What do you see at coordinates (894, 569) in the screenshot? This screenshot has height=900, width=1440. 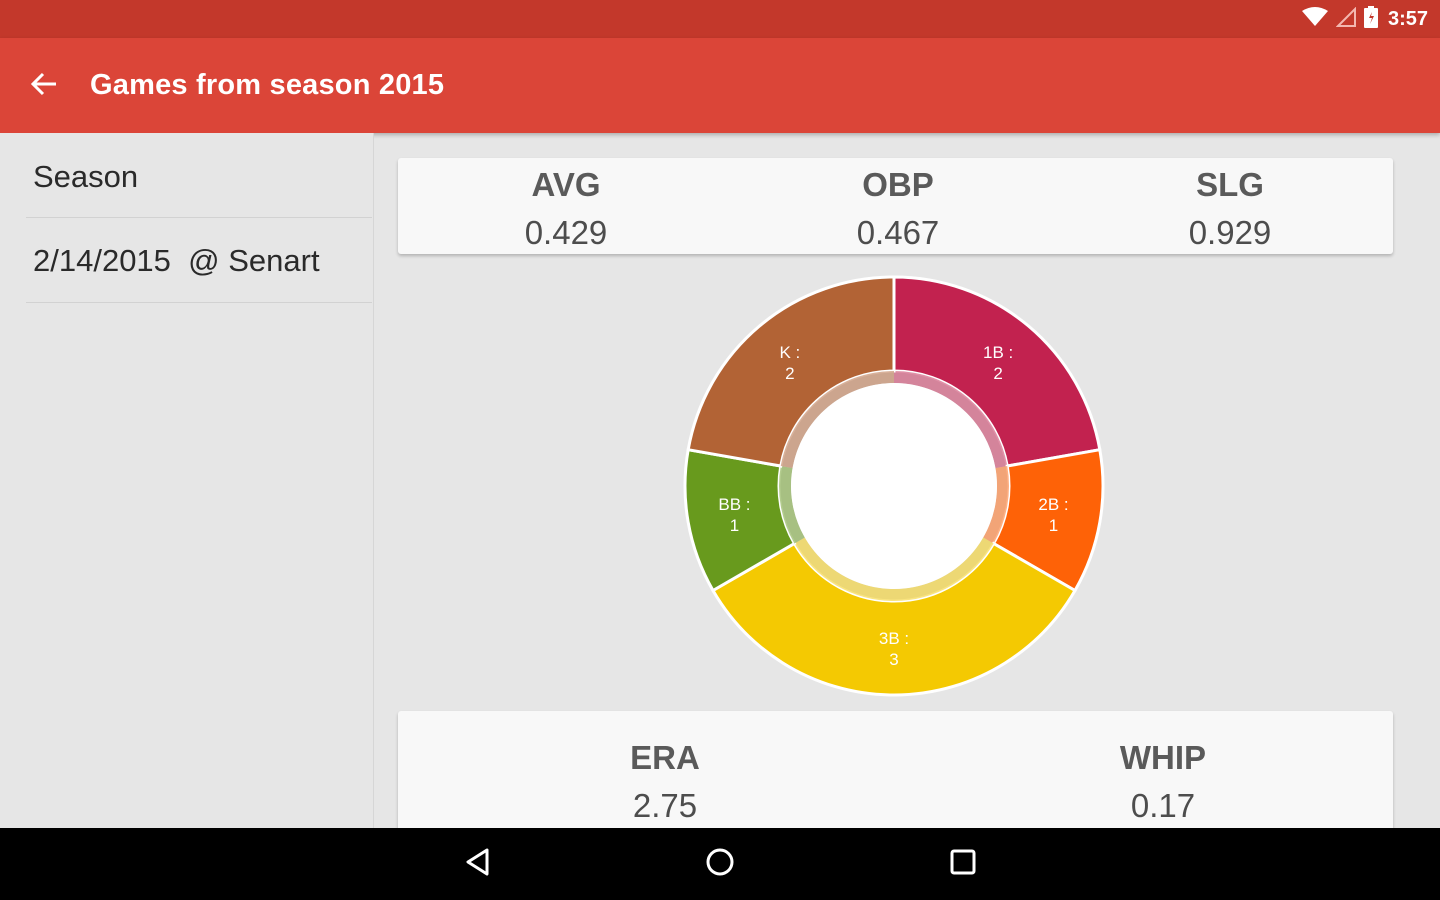 I see `donut-ring-3b` at bounding box center [894, 569].